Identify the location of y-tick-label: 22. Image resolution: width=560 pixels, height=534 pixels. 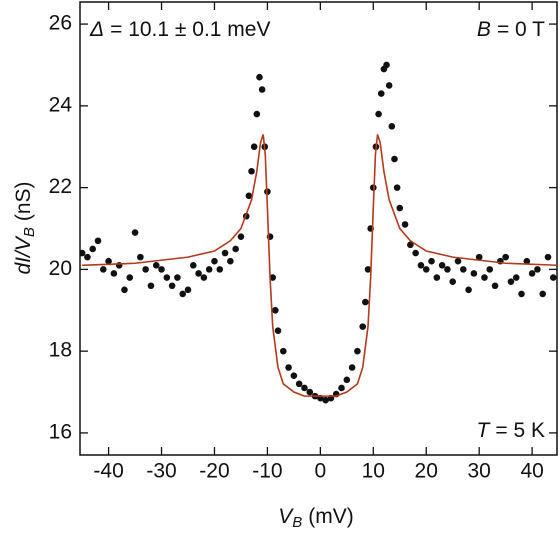
(60, 186).